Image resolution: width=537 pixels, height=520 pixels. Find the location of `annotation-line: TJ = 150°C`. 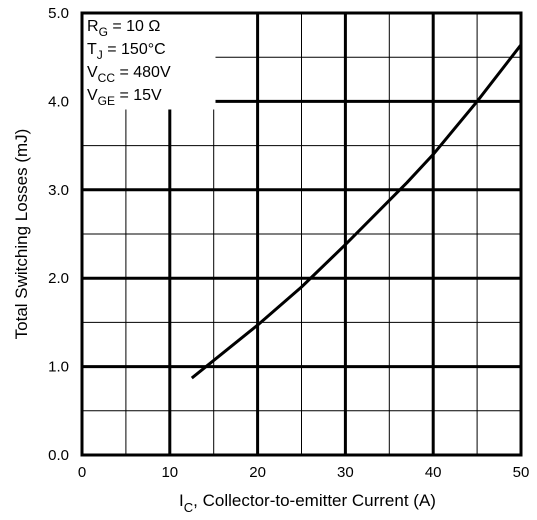

annotation-line: TJ = 150°C is located at coordinates (126, 51).